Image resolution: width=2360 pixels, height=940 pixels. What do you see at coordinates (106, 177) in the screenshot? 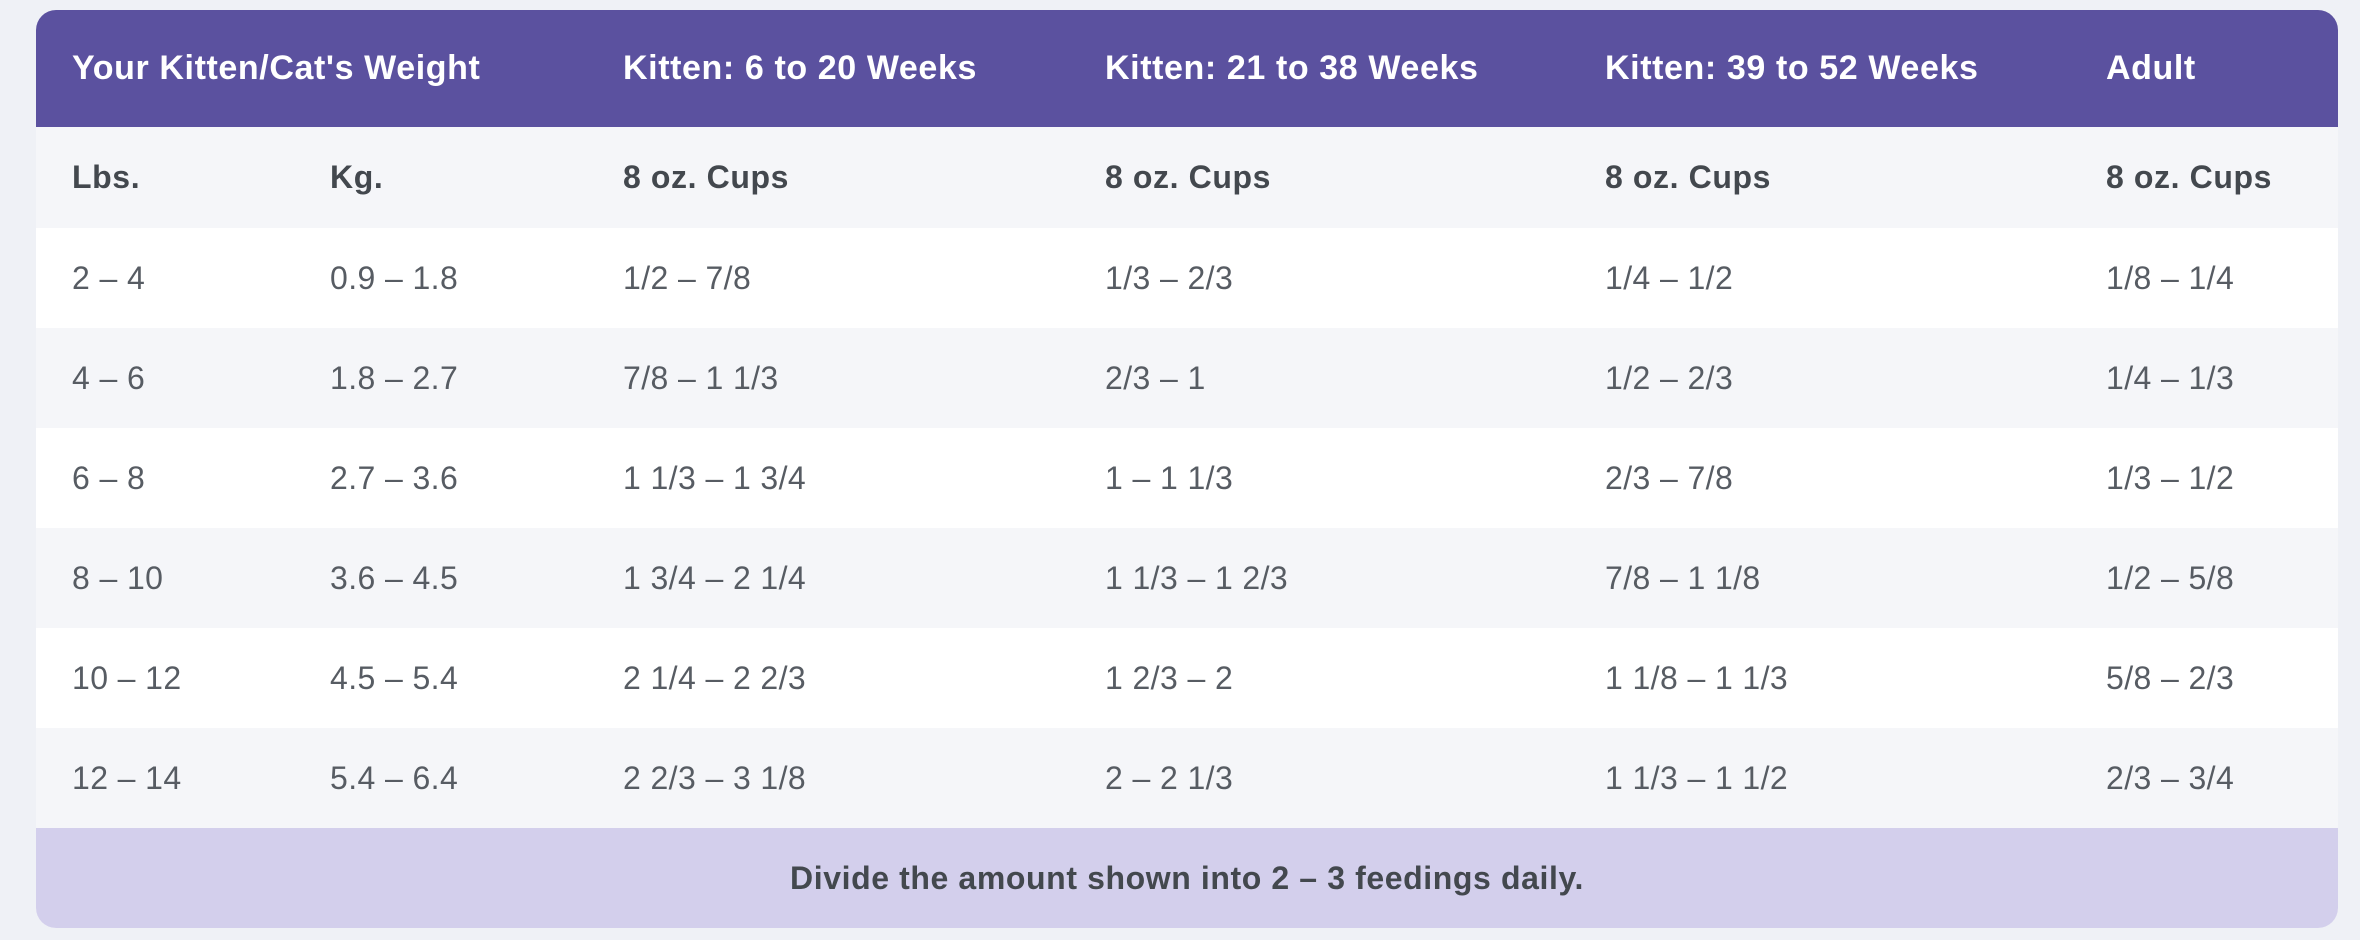
I see `unit-lbs: Lbs.` at bounding box center [106, 177].